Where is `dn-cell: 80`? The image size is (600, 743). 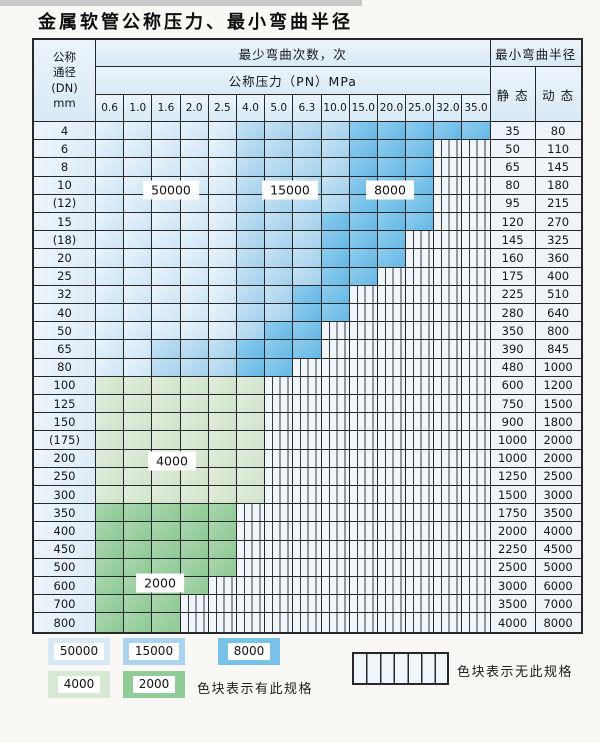 dn-cell: 80 is located at coordinates (65, 367).